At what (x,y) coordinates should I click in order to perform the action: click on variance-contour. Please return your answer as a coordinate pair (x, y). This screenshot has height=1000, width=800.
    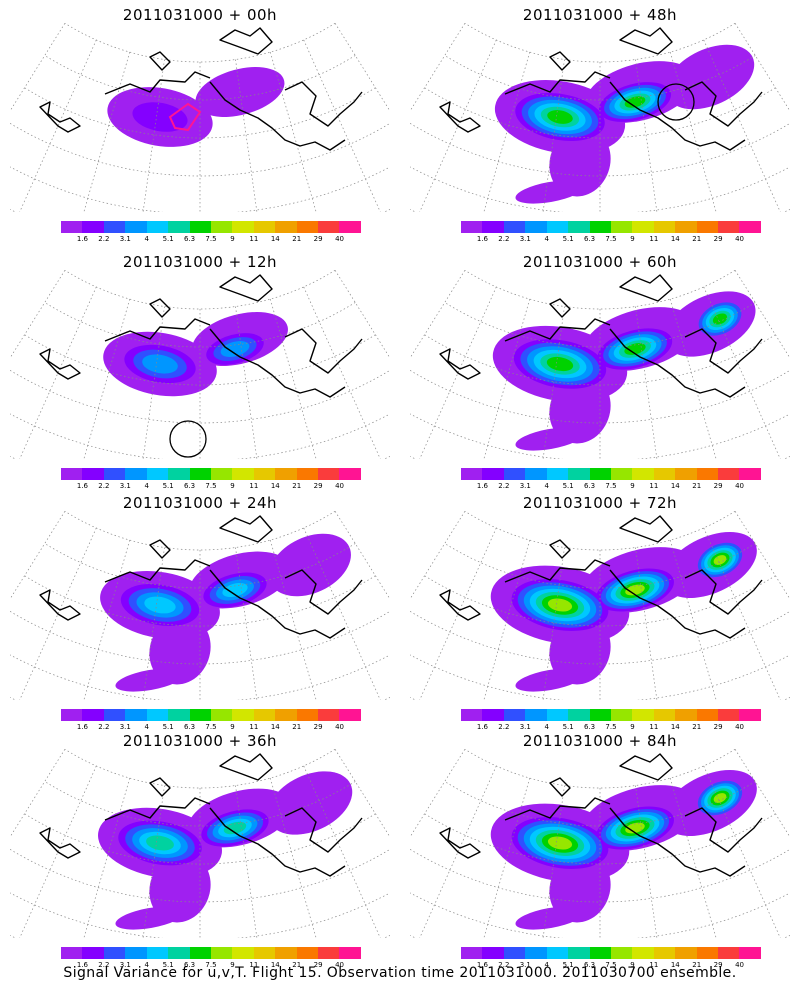
    Looking at the image, I should click on (160, 843).